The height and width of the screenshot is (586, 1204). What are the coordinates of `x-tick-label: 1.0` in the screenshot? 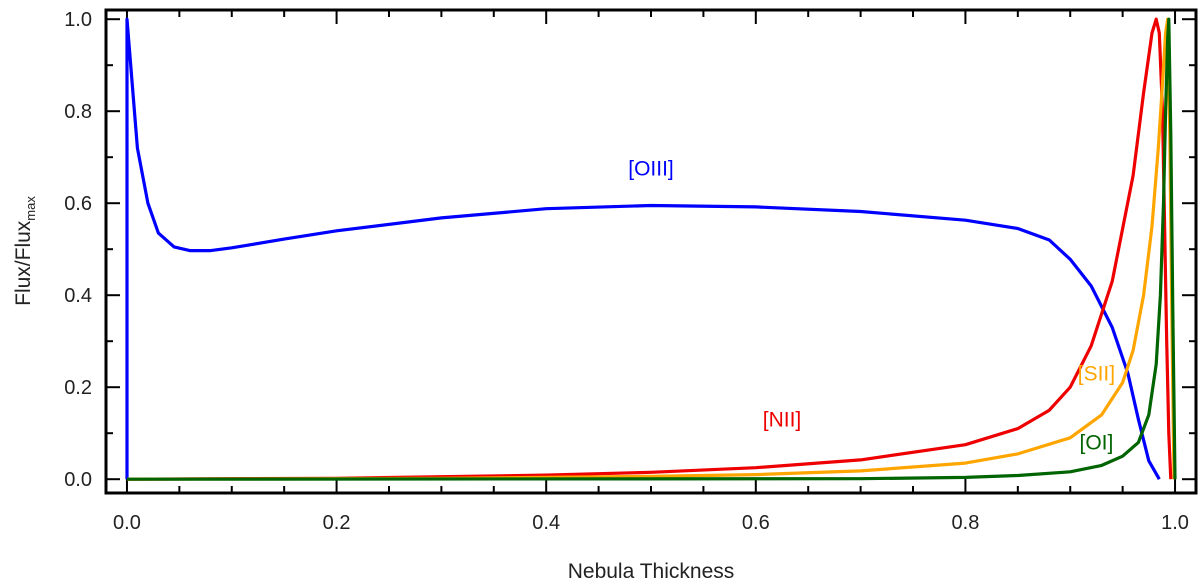 It's located at (1175, 523).